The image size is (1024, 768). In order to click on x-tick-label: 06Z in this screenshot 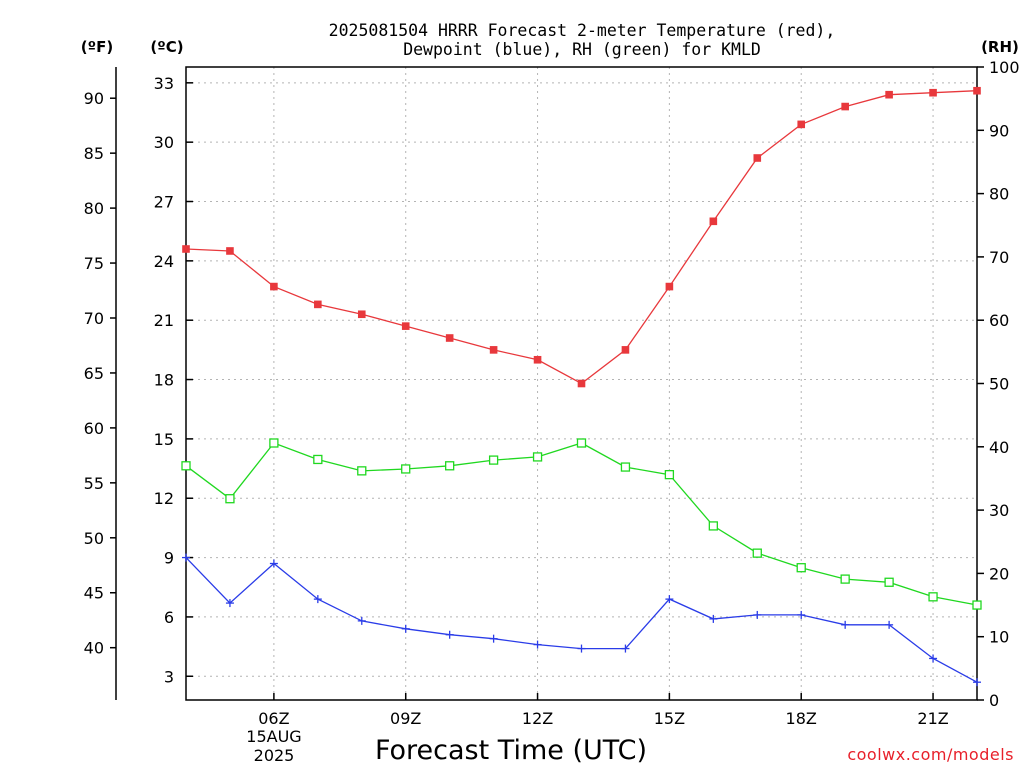, I will do `click(273, 718)`.